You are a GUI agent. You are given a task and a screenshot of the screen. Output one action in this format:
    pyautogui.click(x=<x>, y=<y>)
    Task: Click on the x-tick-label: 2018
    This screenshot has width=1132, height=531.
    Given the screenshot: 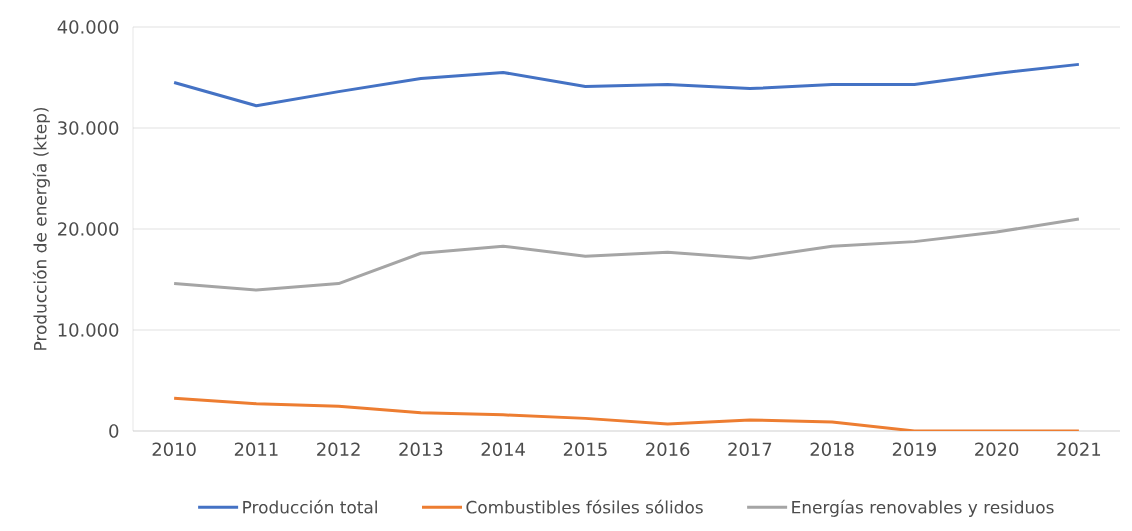 What is the action you would take?
    pyautogui.click(x=832, y=449)
    